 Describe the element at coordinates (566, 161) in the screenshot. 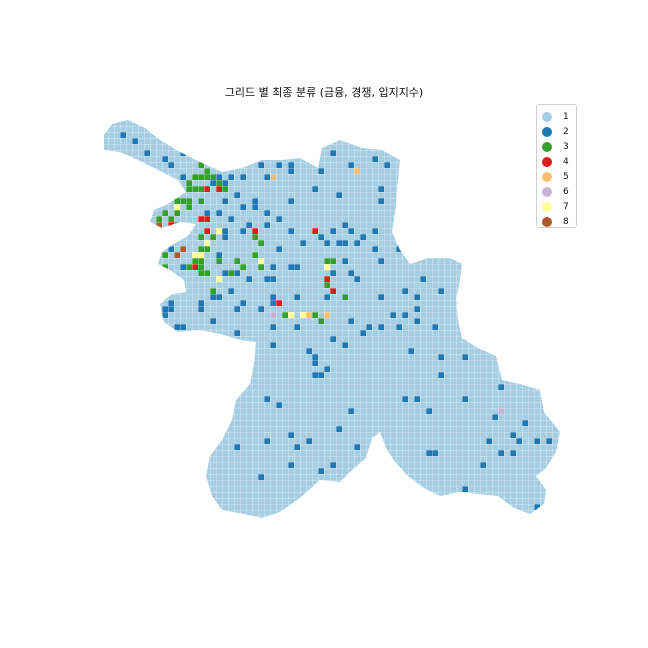

I see `legend-label: 4` at that location.